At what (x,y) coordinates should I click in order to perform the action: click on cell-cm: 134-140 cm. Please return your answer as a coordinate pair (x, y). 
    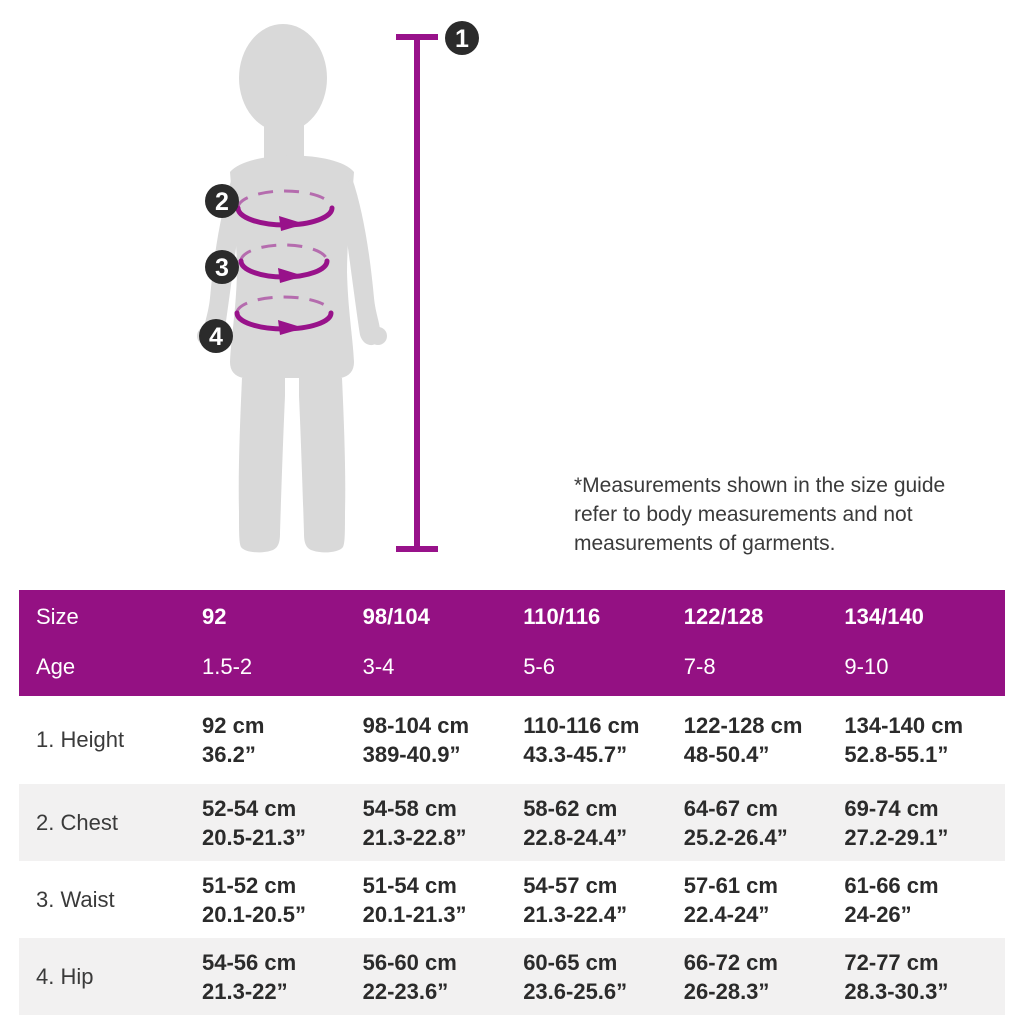
    Looking at the image, I should click on (904, 725).